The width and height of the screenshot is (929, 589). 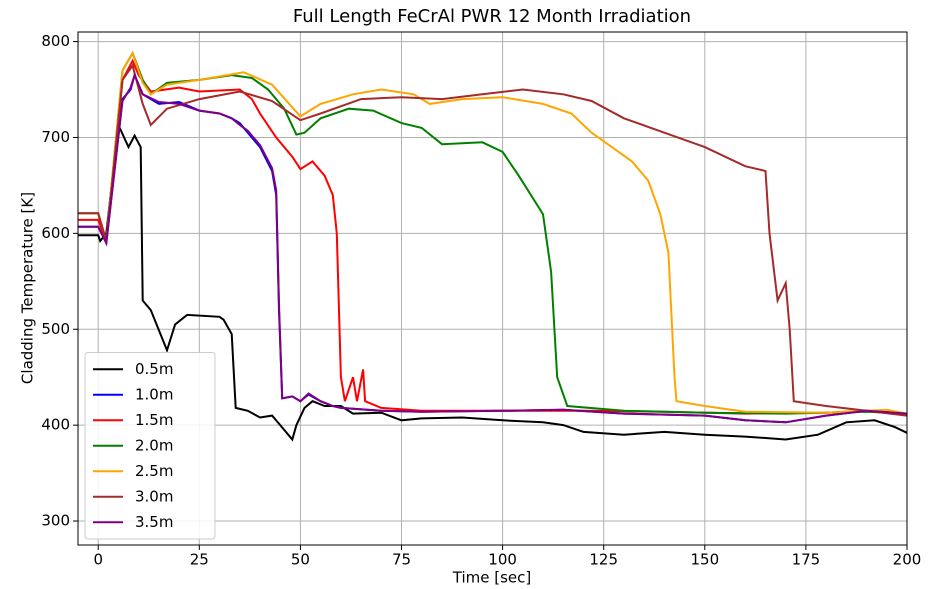 I want to click on y-tick-label: 600, so click(x=55, y=233).